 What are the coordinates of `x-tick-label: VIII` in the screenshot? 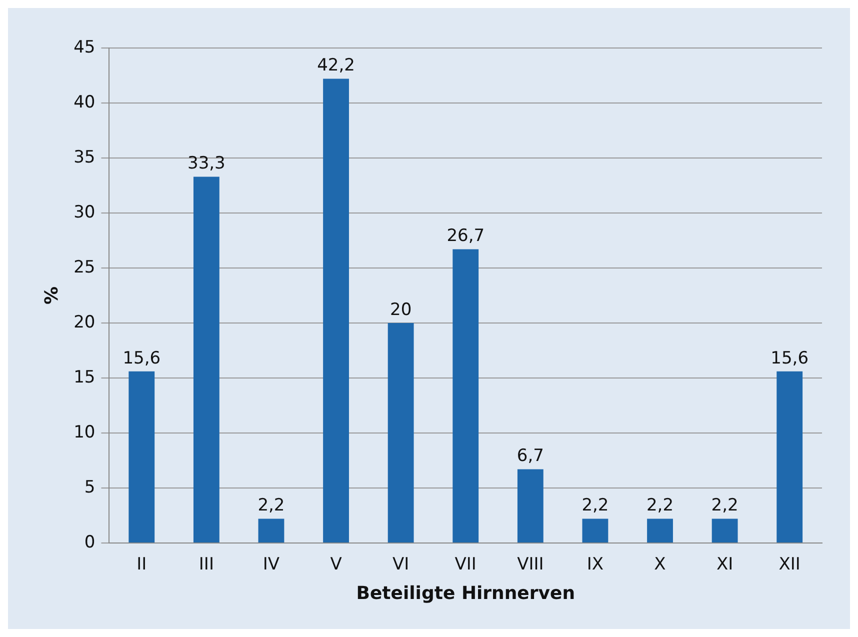 It's located at (530, 564).